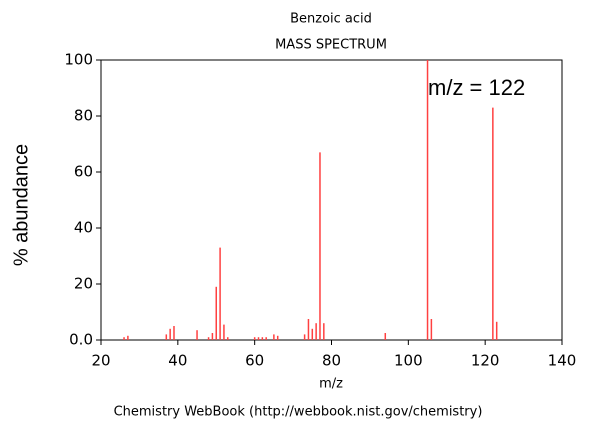 The height and width of the screenshot is (425, 596). I want to click on chart-title: Benzoic acid, so click(331, 19).